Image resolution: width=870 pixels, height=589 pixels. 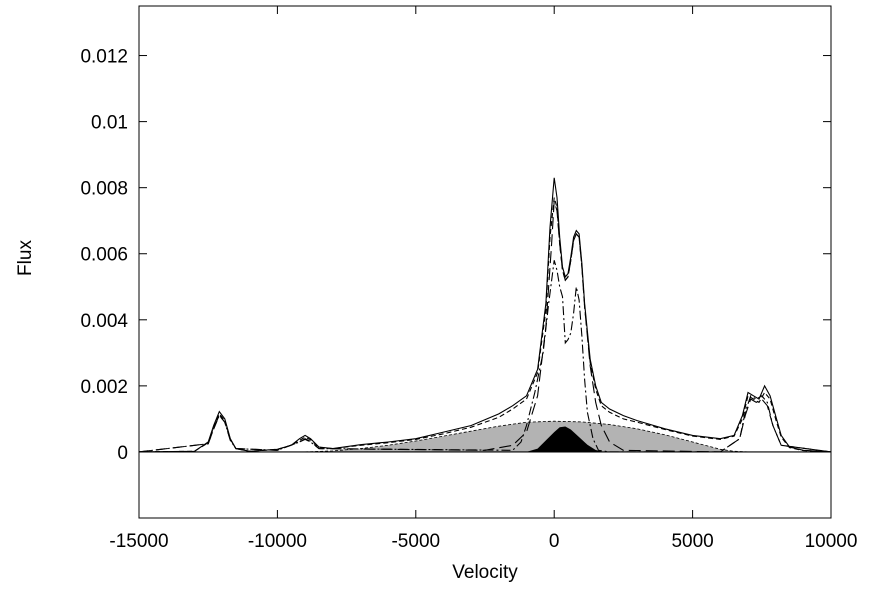 What do you see at coordinates (277, 541) in the screenshot?
I see `x-tick-label: -10000` at bounding box center [277, 541].